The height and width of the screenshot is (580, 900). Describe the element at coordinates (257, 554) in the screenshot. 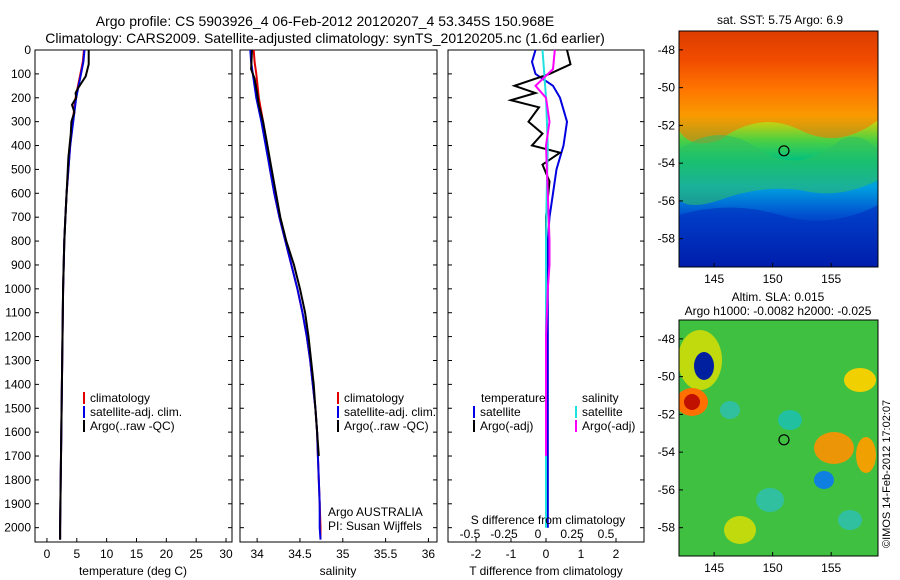

I see `x-tick-label: 34` at that location.